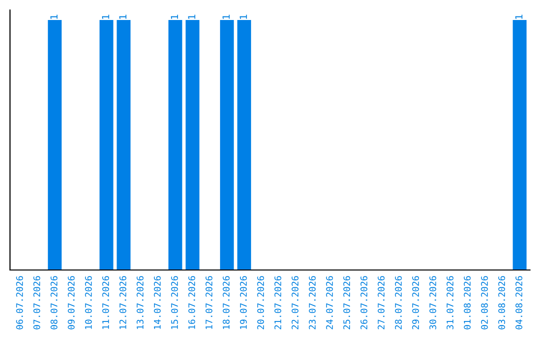 This screenshot has height=340, width=540. What do you see at coordinates (88, 302) in the screenshot?
I see `x-tick-label: 10.07.2026` at bounding box center [88, 302].